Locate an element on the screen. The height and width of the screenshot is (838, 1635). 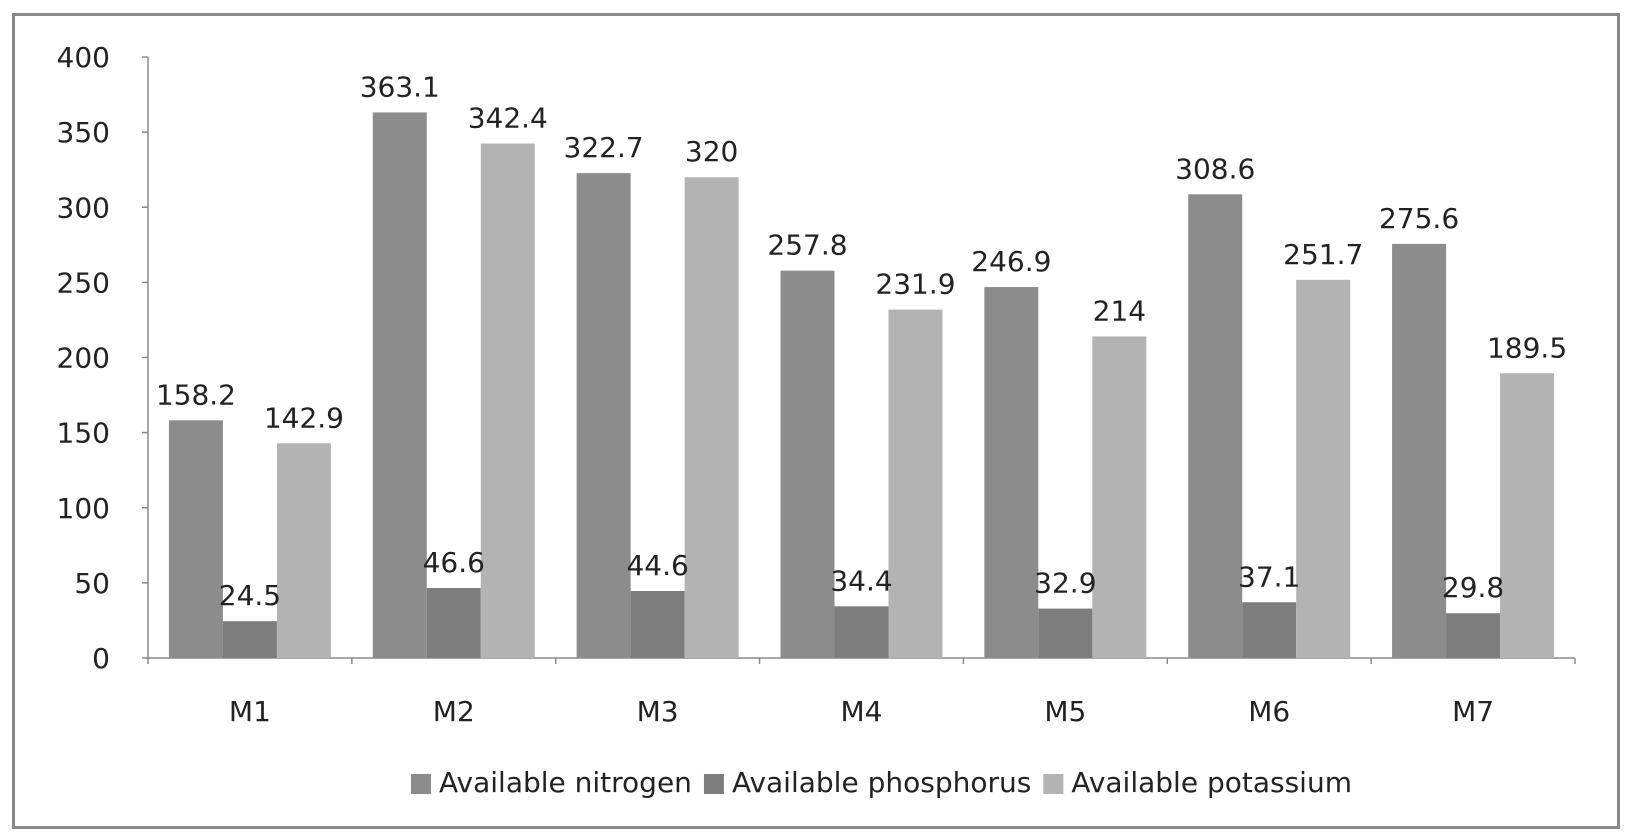
x-tick-label: M5 is located at coordinates (1065, 711).